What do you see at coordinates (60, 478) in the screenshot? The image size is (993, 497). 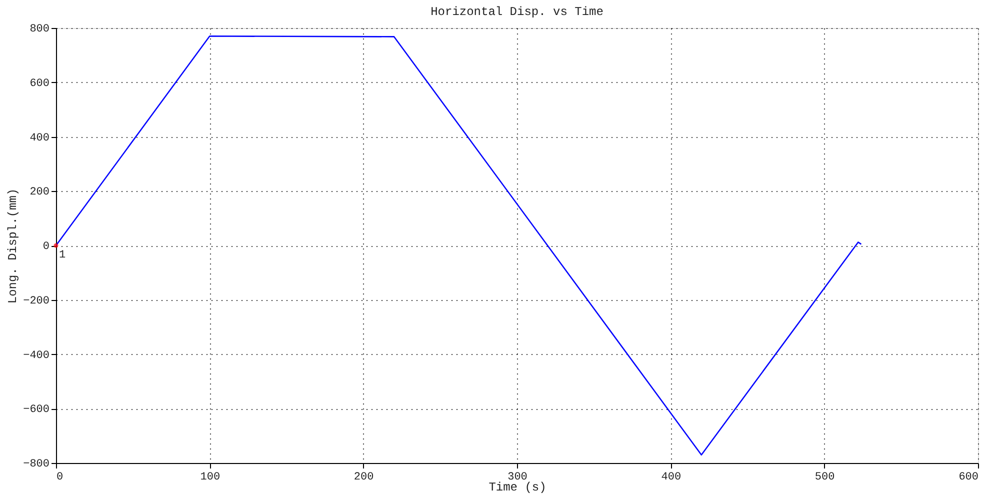 I see `x-tick-label: 0` at bounding box center [60, 478].